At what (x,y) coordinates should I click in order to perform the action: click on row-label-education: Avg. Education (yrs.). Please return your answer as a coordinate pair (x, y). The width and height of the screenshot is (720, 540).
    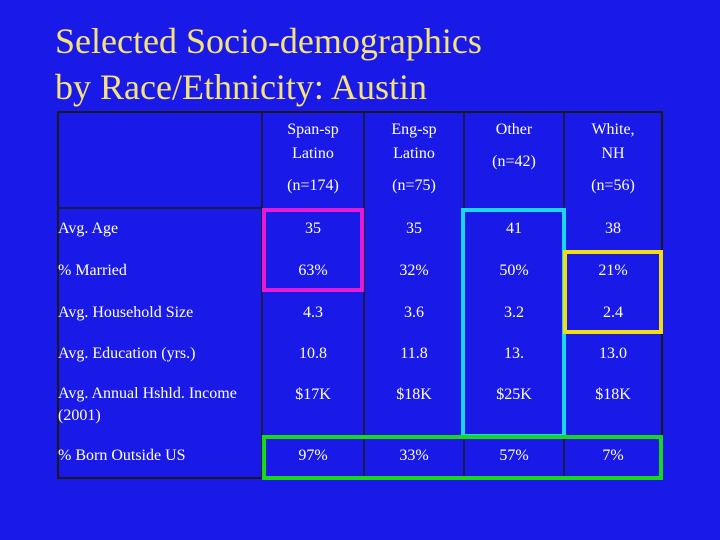
    Looking at the image, I should click on (127, 353).